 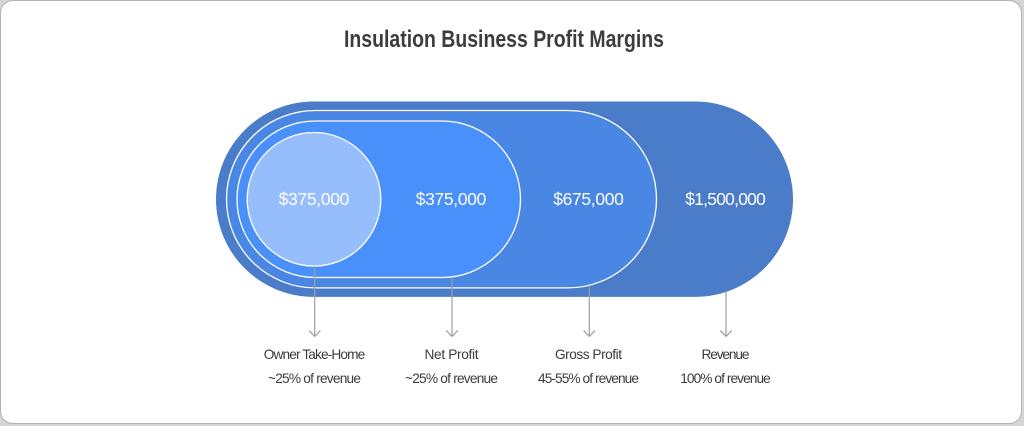 What do you see at coordinates (725, 199) in the screenshot?
I see `svg-text: $1,500,000` at bounding box center [725, 199].